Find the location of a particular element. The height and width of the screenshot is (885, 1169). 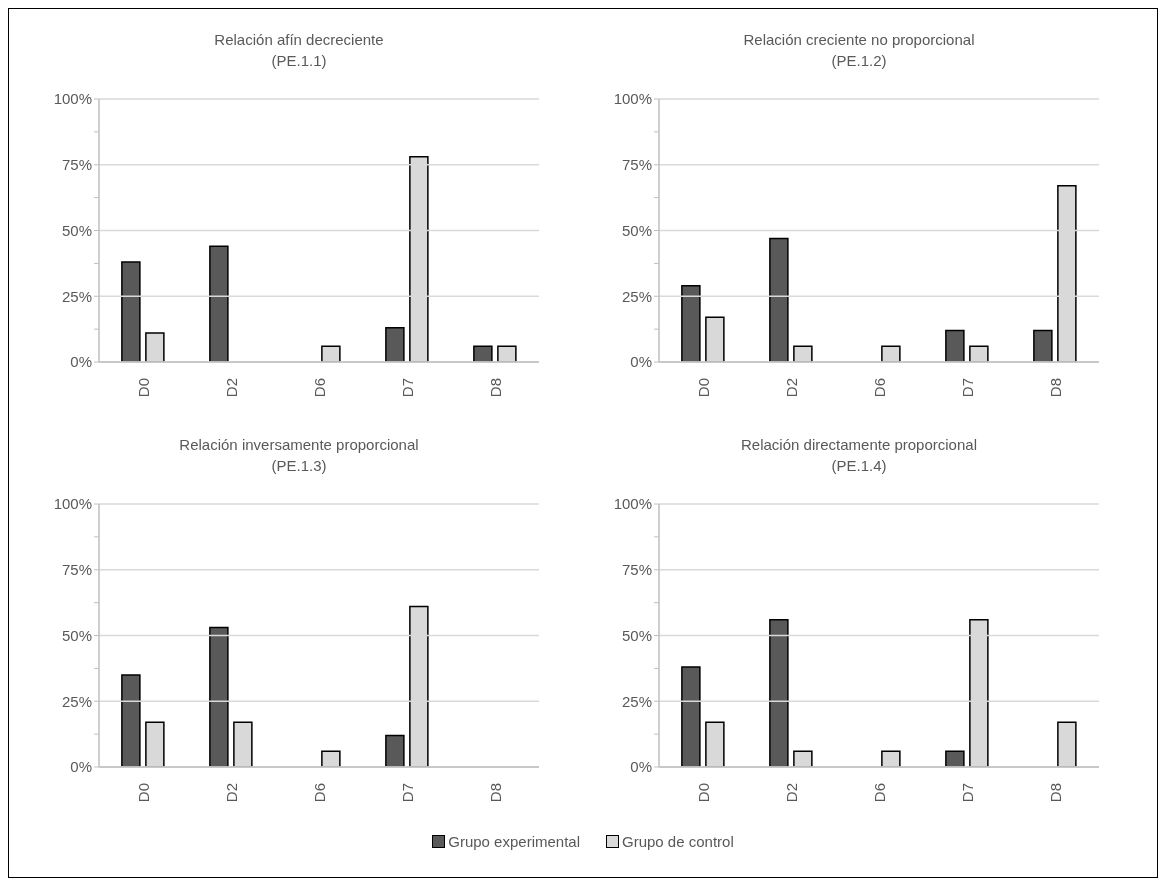

chart-title: Relación directamente proporcional (PE.1.4) is located at coordinates (859, 455).